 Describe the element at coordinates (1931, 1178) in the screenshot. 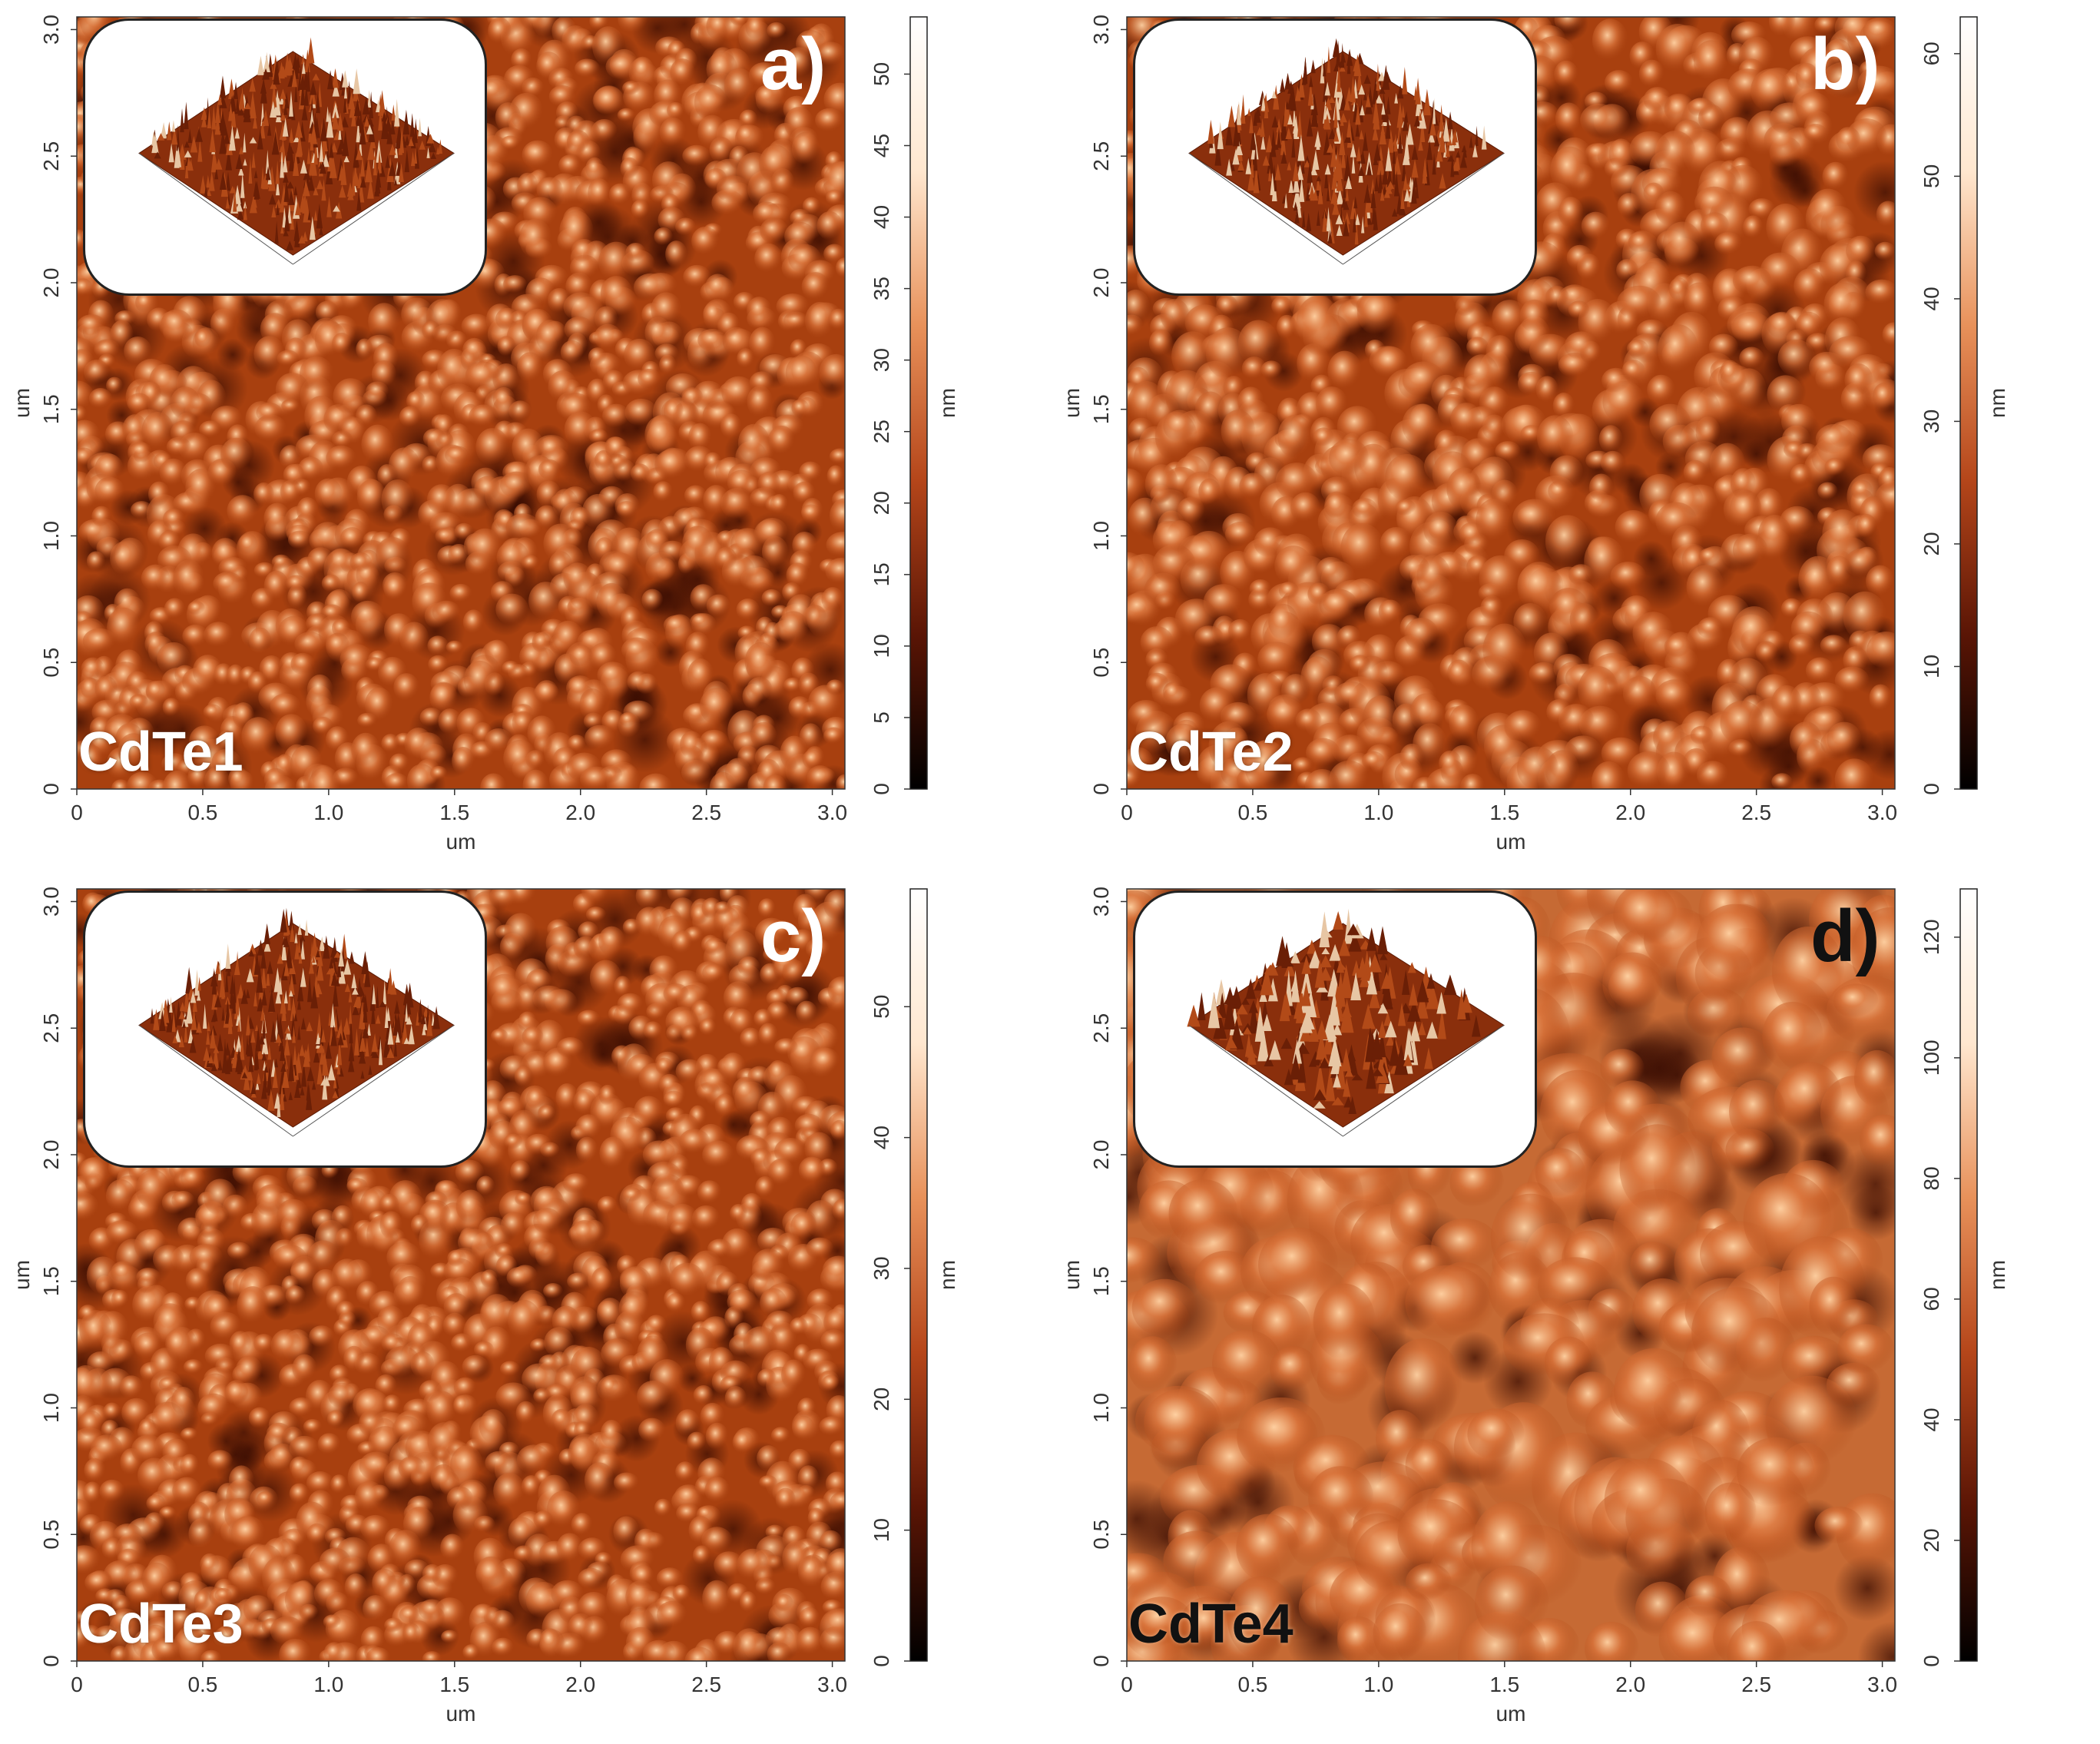

I see `colorbar-tick-label: 80` at that location.